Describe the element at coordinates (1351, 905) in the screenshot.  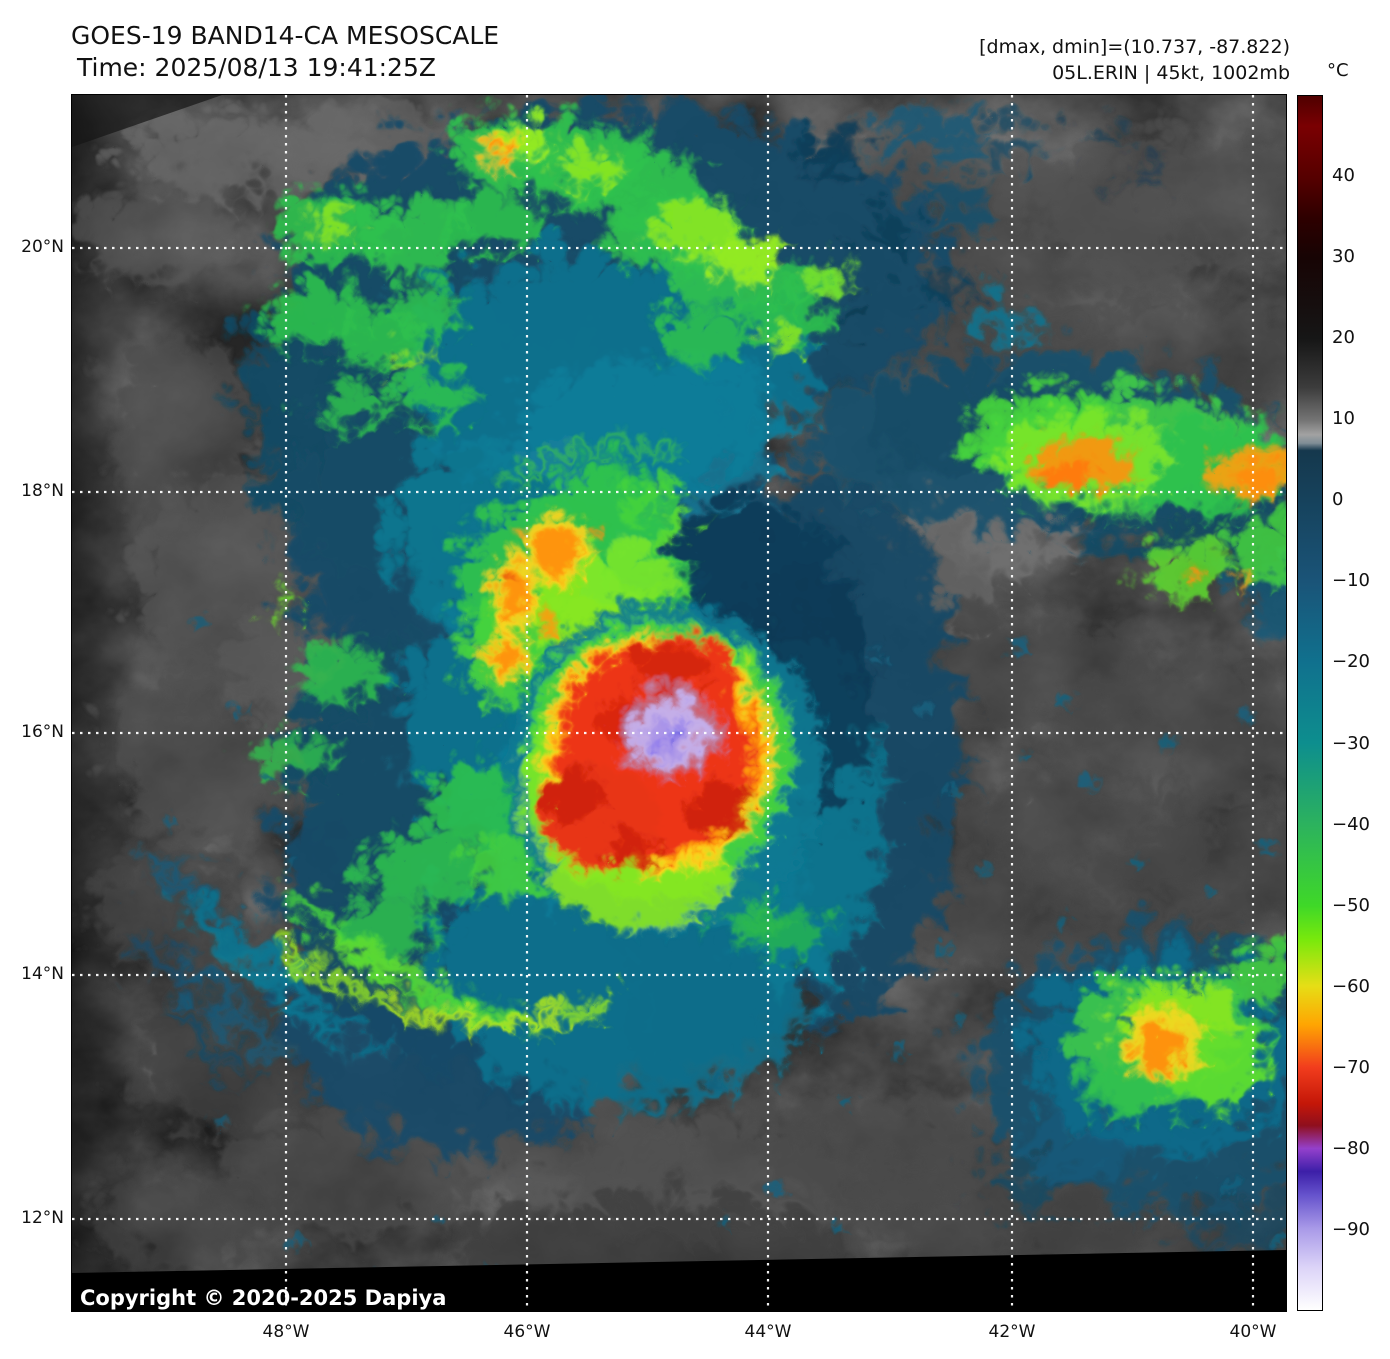
I see `colorbar-tick-label: −50` at that location.